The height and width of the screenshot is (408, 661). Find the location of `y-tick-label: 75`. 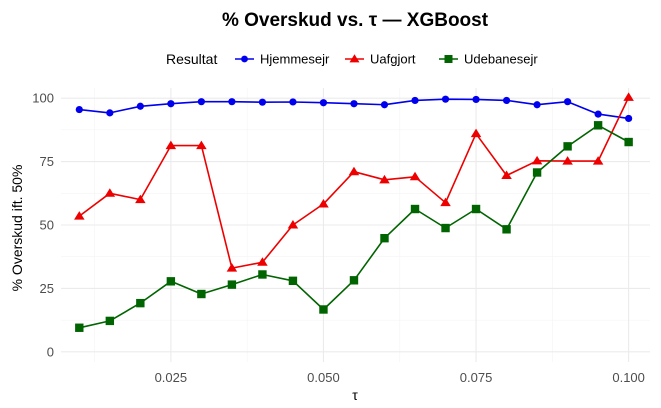

y-tick-label: 75 is located at coordinates (47, 161).